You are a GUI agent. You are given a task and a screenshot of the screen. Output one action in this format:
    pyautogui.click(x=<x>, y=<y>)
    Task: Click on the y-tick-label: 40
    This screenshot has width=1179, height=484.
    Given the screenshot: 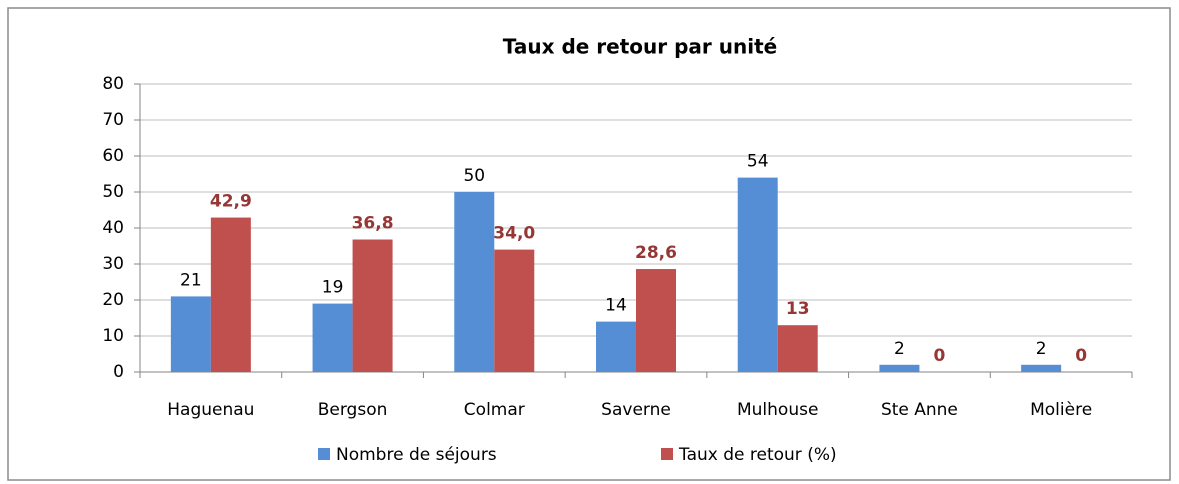 What is the action you would take?
    pyautogui.click(x=113, y=228)
    